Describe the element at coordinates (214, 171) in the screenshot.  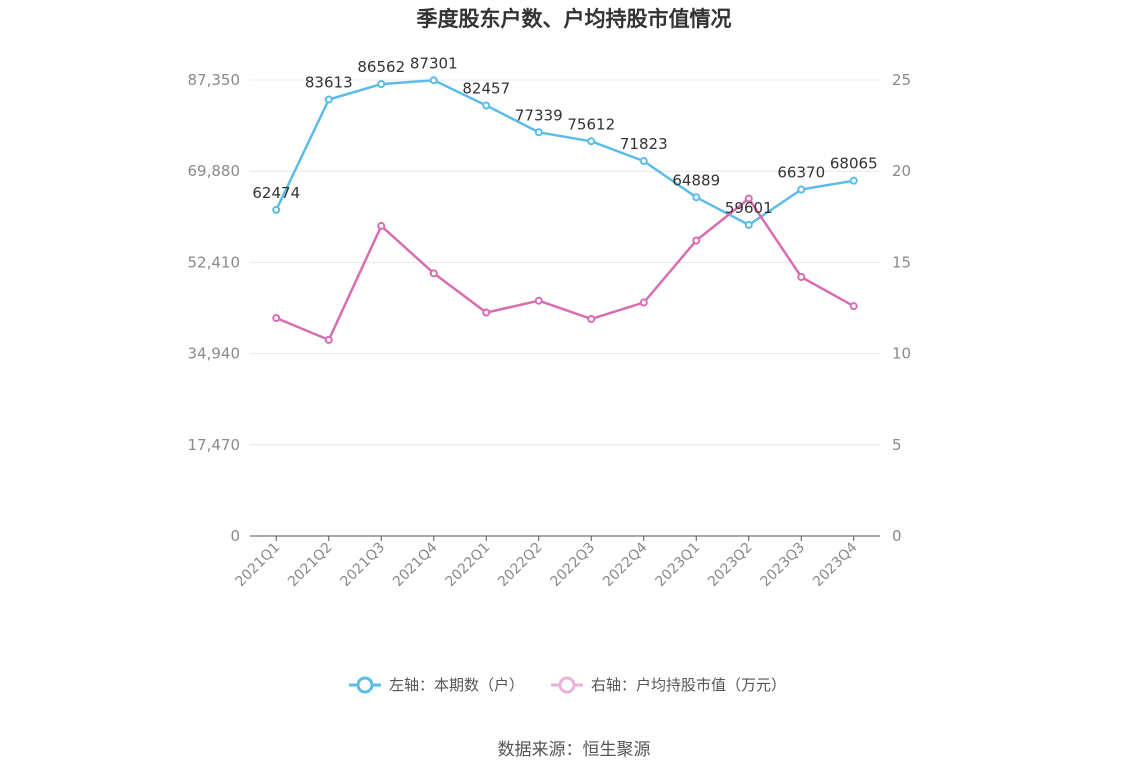
I see `left-tick-label: 69,880` at that location.